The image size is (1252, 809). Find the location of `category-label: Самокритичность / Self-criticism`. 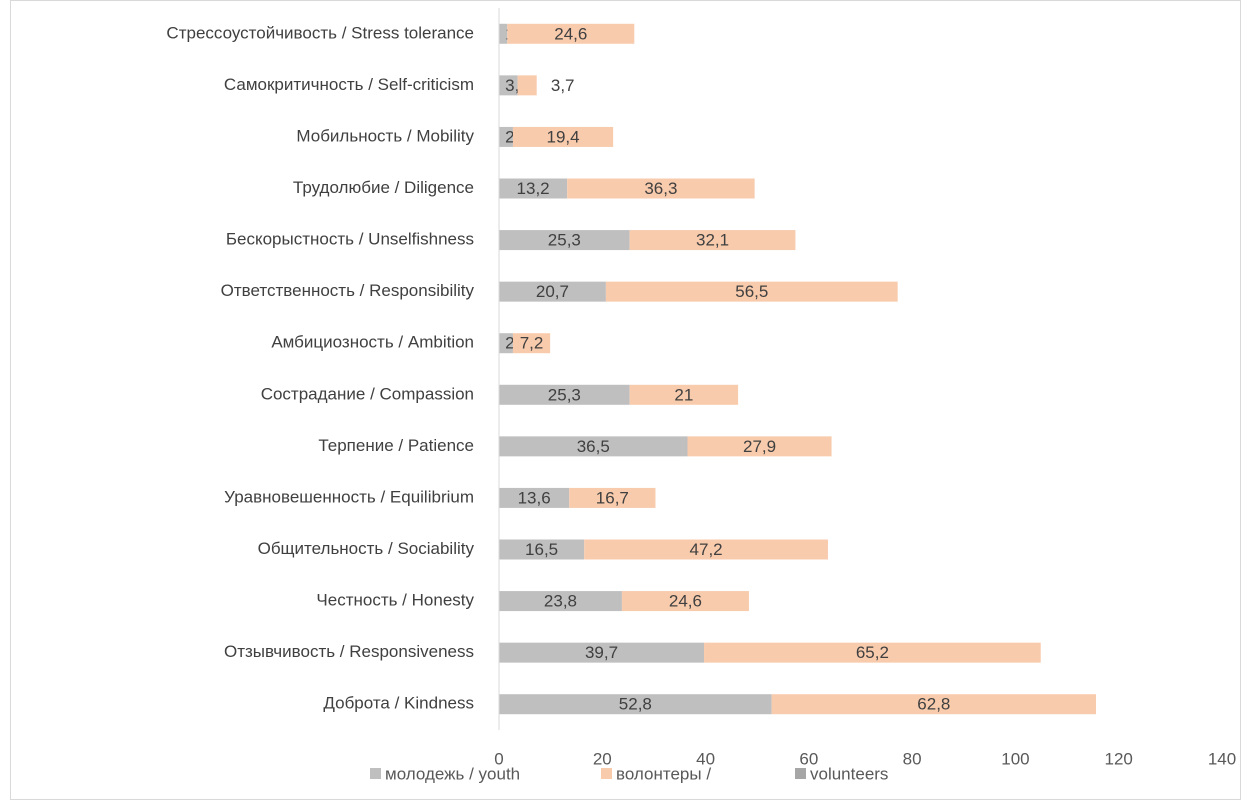

category-label: Самокритичность / Self-criticism is located at coordinates (349, 84).